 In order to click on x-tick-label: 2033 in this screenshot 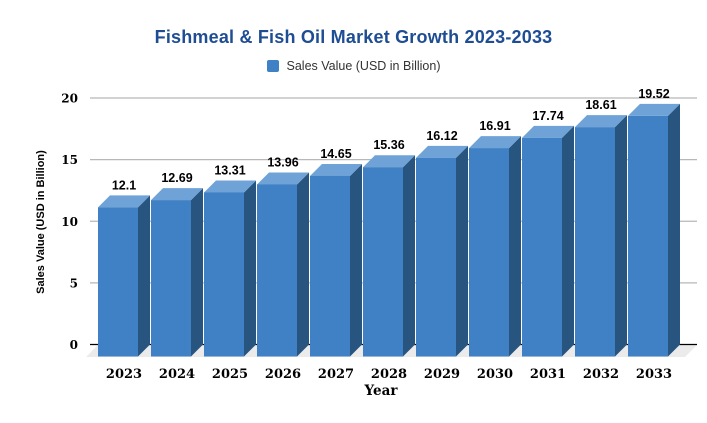, I will do `click(654, 374)`.